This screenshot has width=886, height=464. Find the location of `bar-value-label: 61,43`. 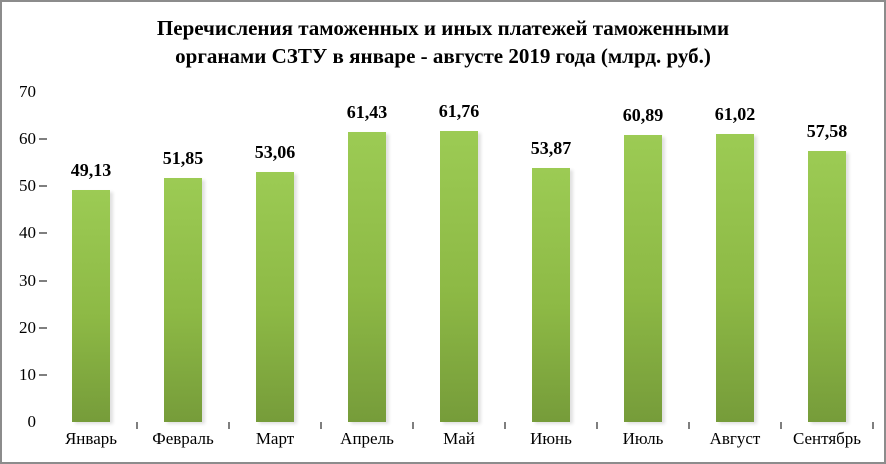

bar-value-label: 61,43 is located at coordinates (367, 112).